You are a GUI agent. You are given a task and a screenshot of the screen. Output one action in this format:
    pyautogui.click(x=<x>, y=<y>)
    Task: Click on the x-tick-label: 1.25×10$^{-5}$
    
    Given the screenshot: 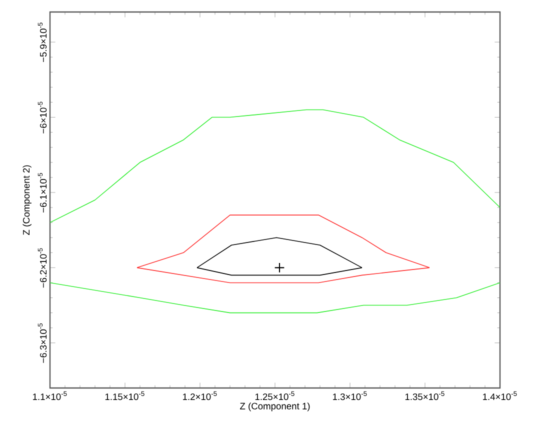 What is the action you would take?
    pyautogui.click(x=274, y=395)
    